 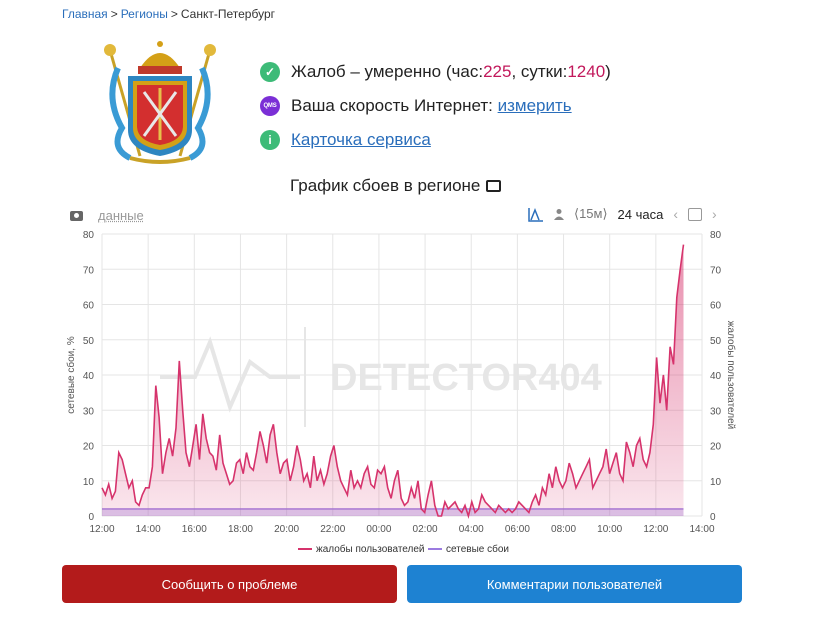 I want to click on y-tick-label-left: 50, so click(x=89, y=341).